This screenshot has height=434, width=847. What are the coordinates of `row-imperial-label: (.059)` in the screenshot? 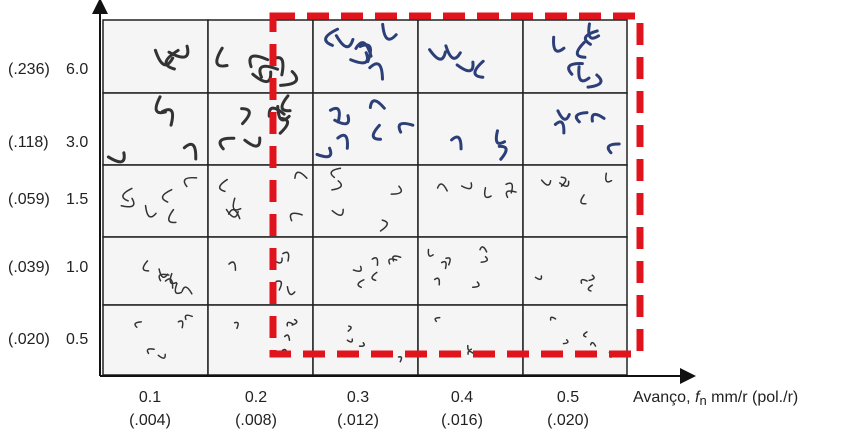 It's located at (29, 199).